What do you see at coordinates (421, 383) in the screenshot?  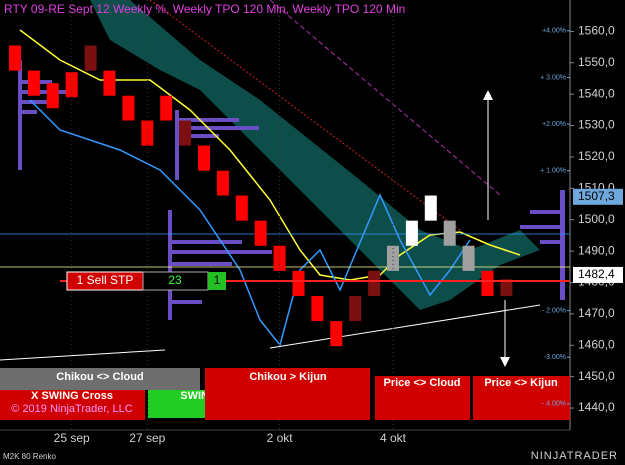 I see `signal-label: Price <> Cloud` at bounding box center [421, 383].